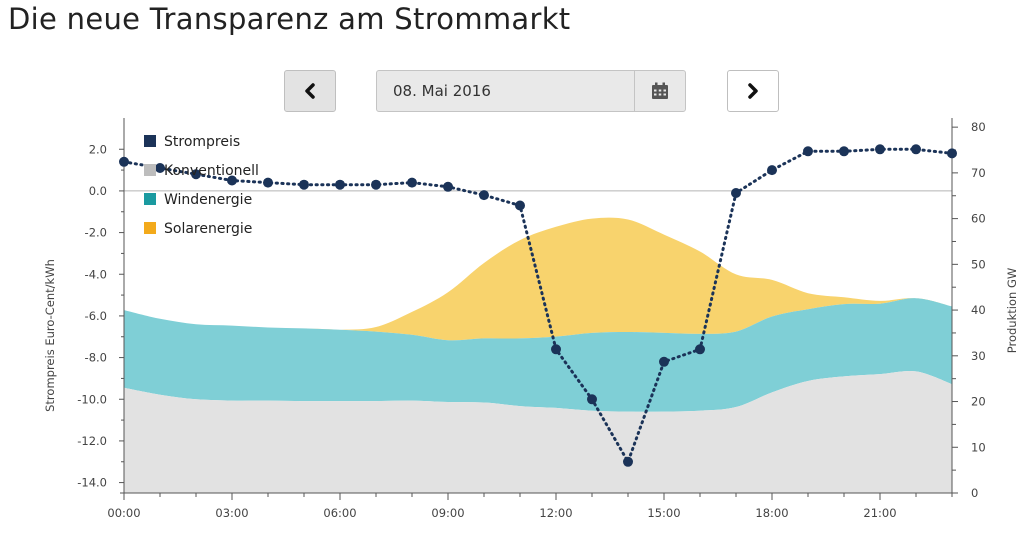 The width and height of the screenshot is (1024, 536). Describe the element at coordinates (208, 200) in the screenshot. I see `legend-label: Windenergie` at that location.